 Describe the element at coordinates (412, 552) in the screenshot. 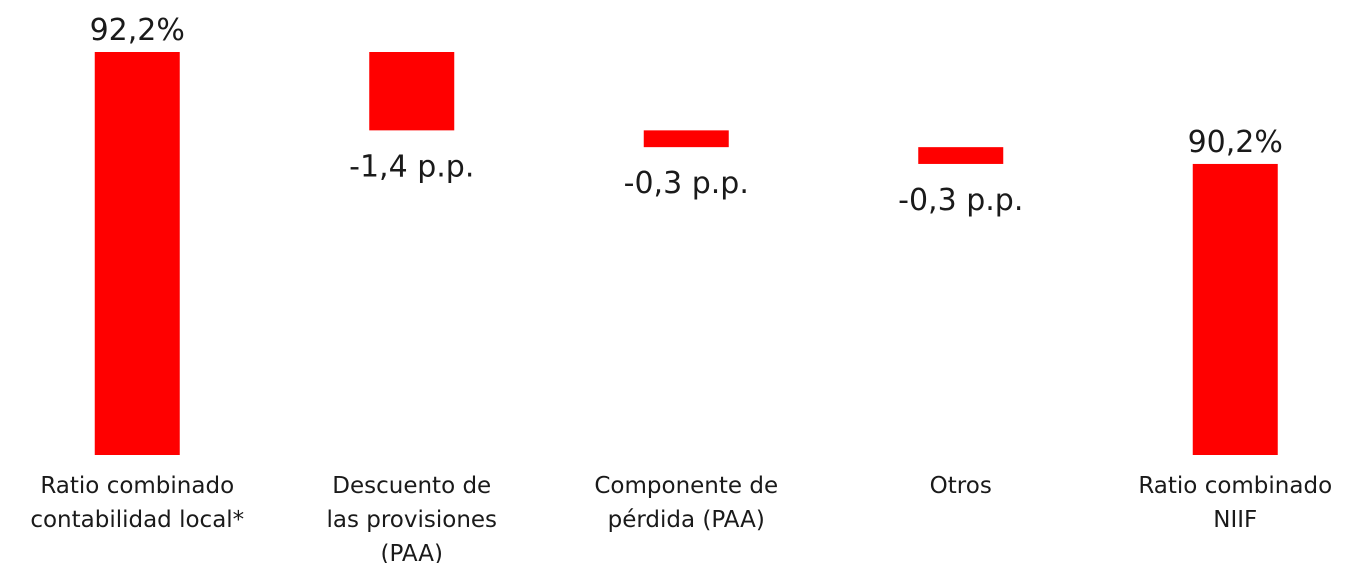

I see `x-tick-label: (PAA)` at that location.